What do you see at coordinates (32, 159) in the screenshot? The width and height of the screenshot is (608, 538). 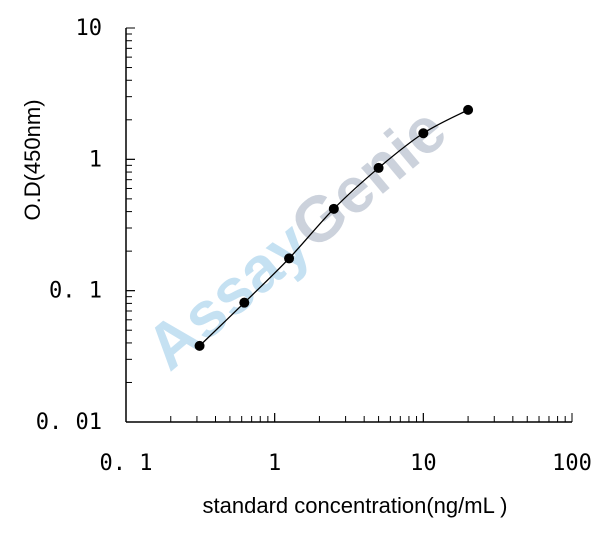 I see `y-axis-title: O.D(450nm)` at bounding box center [32, 159].